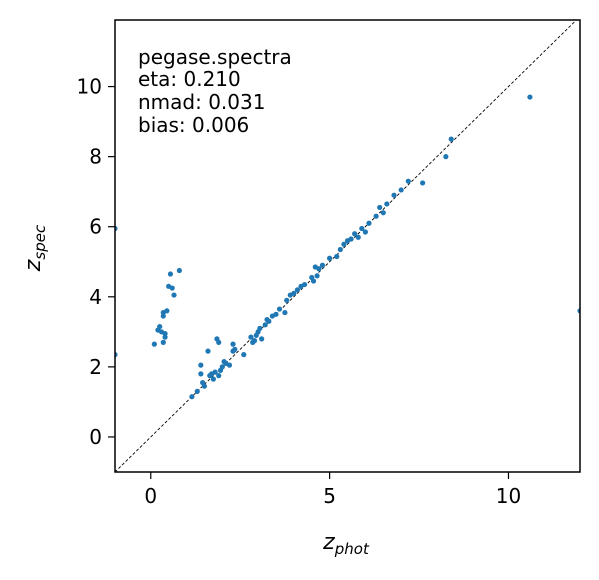 The height and width of the screenshot is (580, 599). Describe the element at coordinates (96, 262) in the screenshot. I see `y-axis-ticks: 0 2 4 6 8 10` at that location.